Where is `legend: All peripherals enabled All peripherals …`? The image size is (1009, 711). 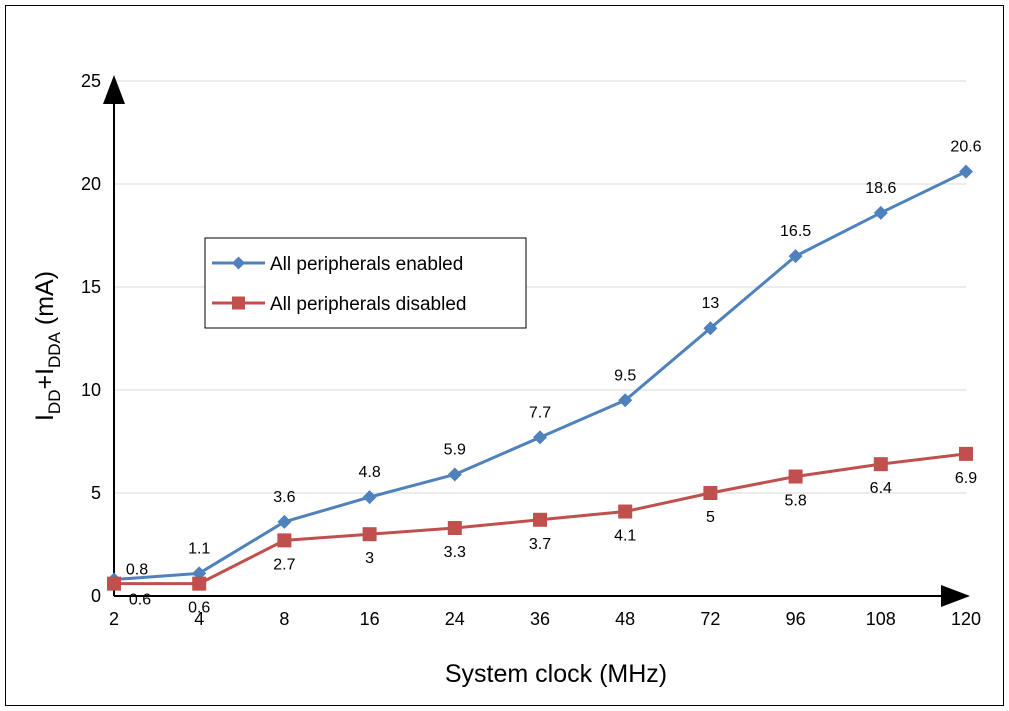
legend: All peripherals enabled All peripherals … is located at coordinates (365, 283).